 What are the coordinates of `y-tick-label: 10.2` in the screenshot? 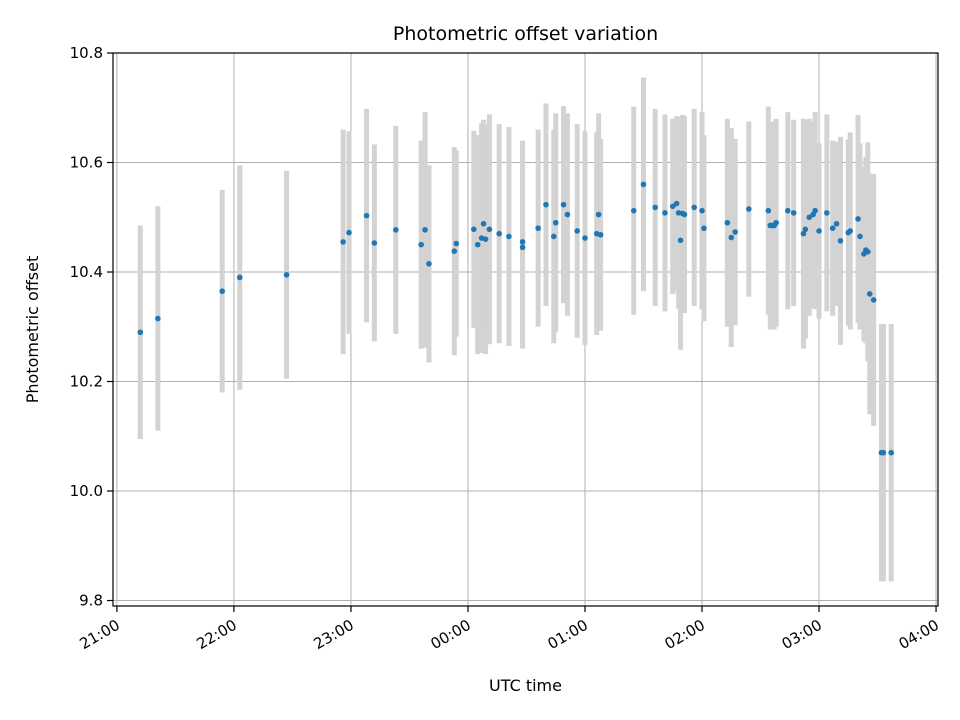 It's located at (86, 382).